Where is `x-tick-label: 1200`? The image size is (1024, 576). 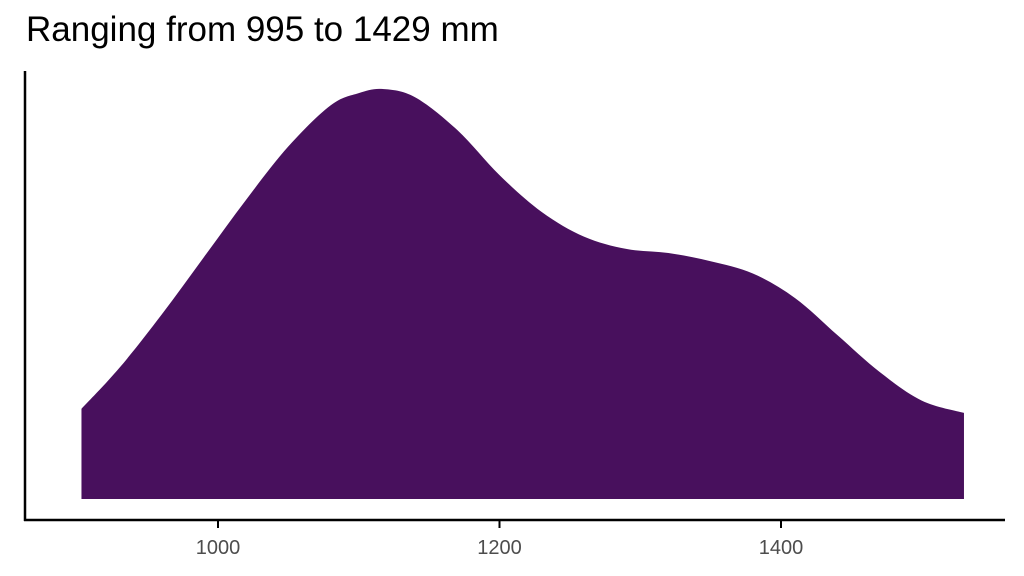
x-tick-label: 1200 is located at coordinates (499, 548).